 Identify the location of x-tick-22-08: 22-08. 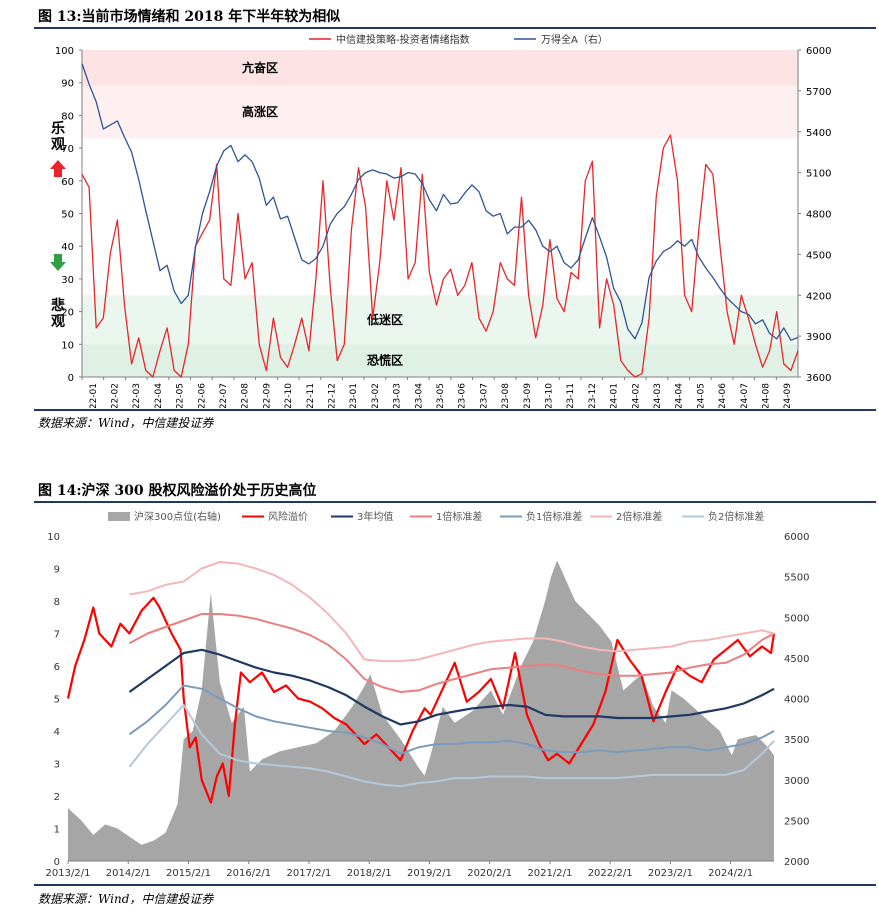
(246, 395).